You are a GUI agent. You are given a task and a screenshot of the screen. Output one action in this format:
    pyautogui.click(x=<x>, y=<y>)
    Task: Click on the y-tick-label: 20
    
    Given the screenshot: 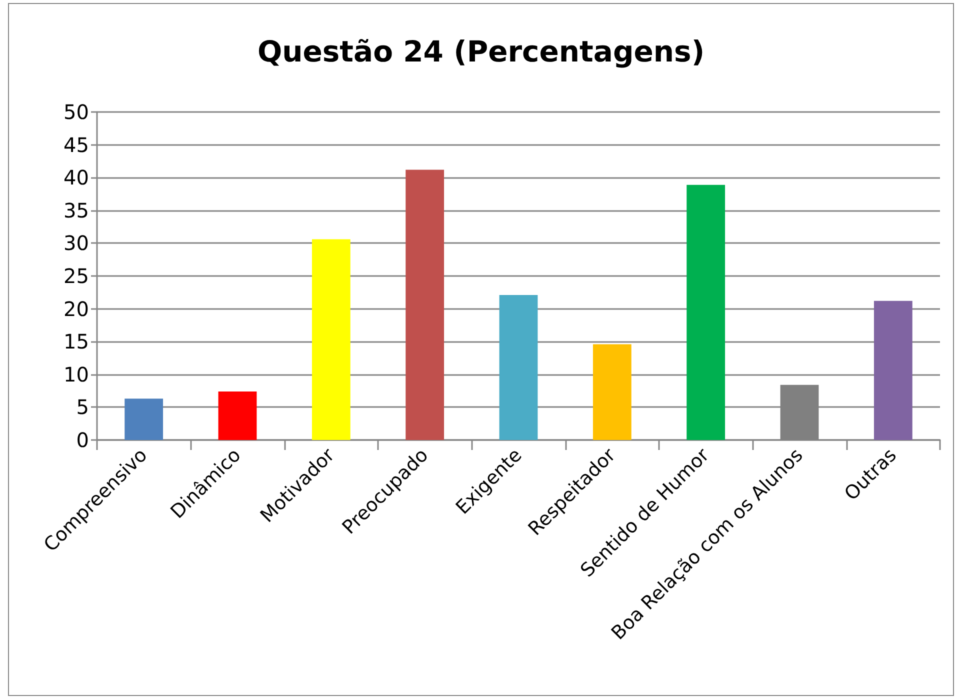 What is the action you would take?
    pyautogui.click(x=76, y=308)
    